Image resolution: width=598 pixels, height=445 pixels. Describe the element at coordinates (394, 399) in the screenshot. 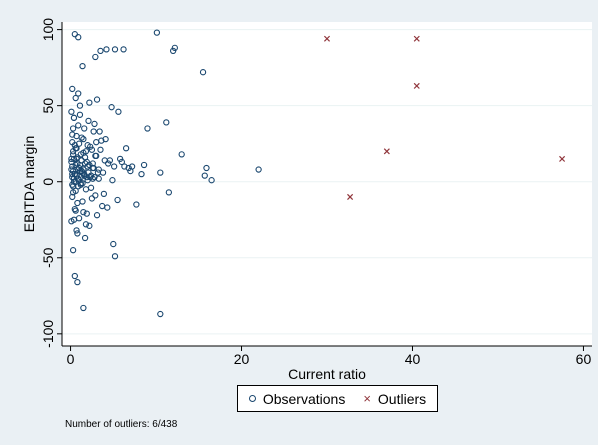

I see `legend-item-outliers: × Outliers` at that location.